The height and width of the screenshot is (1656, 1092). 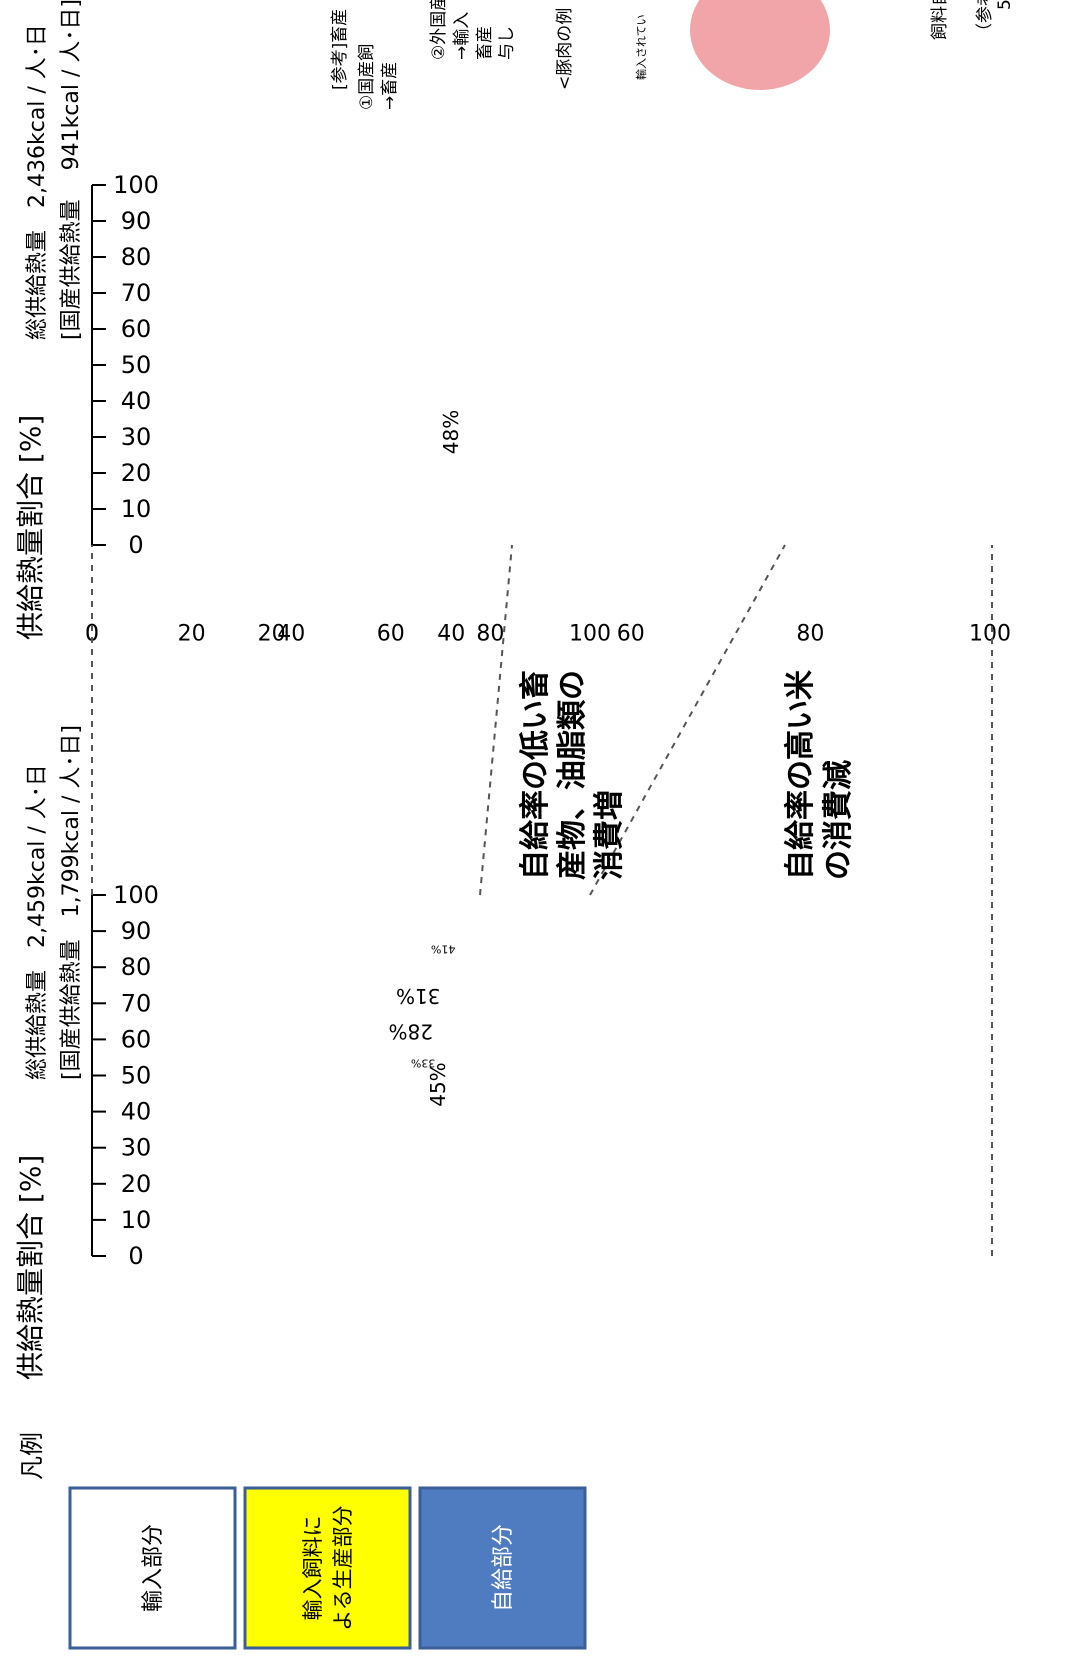 I want to click on bar-label-8: 大 豆 25%, so click(x=204, y=245).